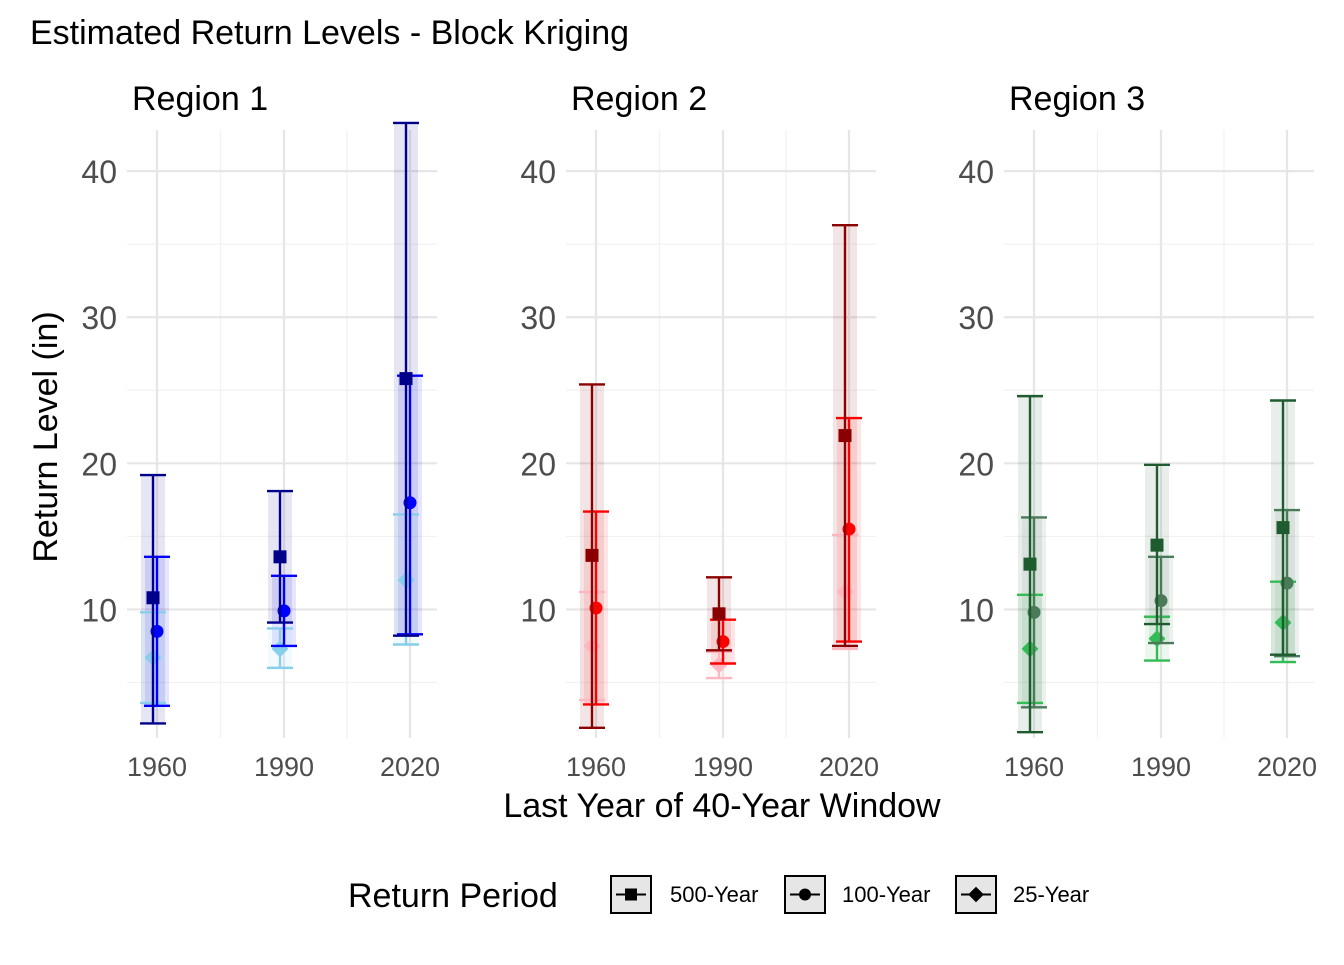 This screenshot has height=965, width=1344. Describe the element at coordinates (639, 99) in the screenshot. I see `panel-title: Region 2` at that location.